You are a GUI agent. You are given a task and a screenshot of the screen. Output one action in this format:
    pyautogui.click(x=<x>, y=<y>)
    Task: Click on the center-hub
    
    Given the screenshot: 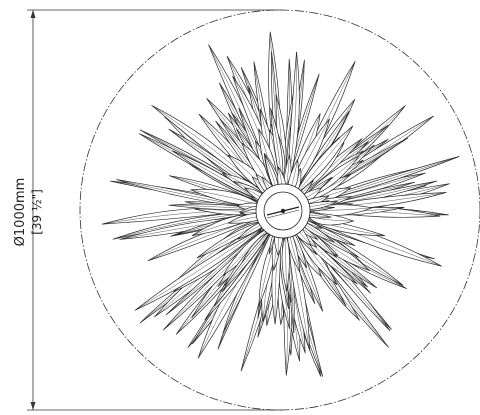 What is the action you would take?
    pyautogui.click(x=283, y=211)
    